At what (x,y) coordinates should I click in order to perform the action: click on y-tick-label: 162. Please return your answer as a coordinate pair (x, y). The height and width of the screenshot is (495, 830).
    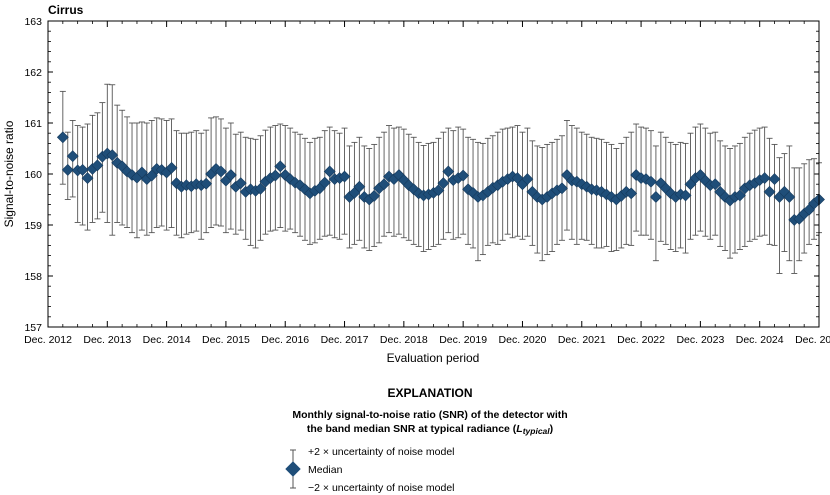
    Looking at the image, I should click on (33, 73).